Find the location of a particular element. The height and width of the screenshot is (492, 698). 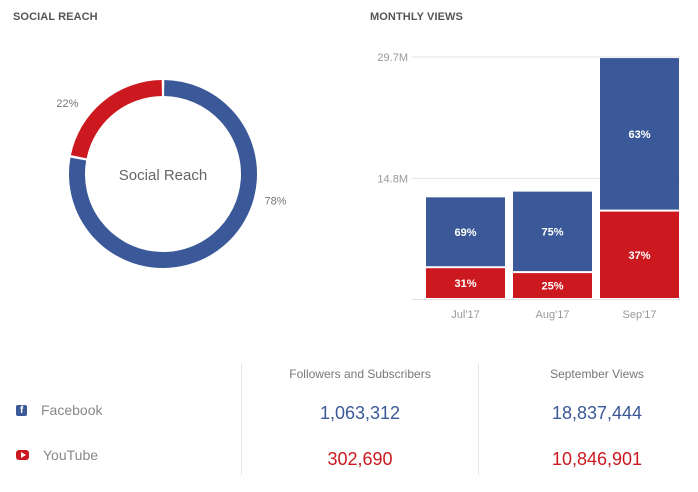

bar-facebook-aug17 is located at coordinates (552, 231).